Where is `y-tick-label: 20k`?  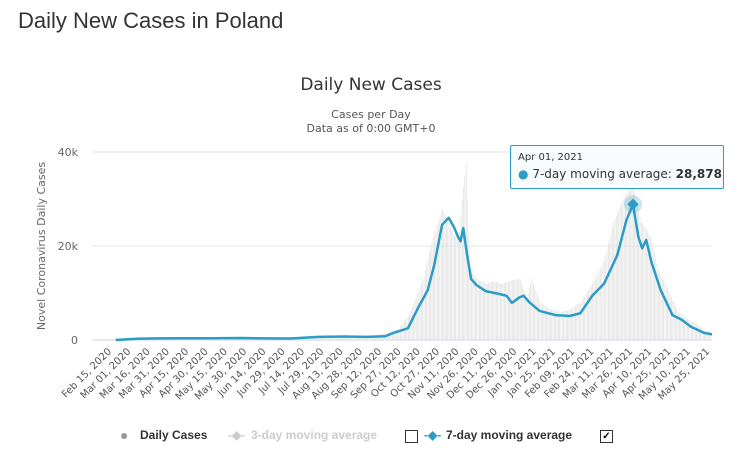
y-tick-label: 20k is located at coordinates (68, 246).